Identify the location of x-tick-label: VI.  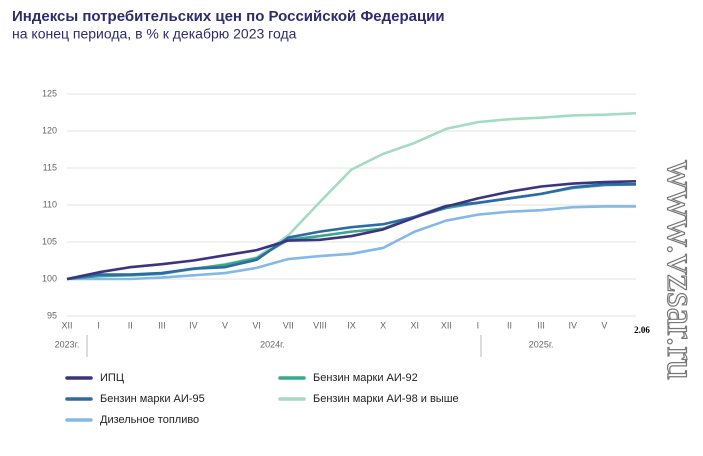
(256, 325).